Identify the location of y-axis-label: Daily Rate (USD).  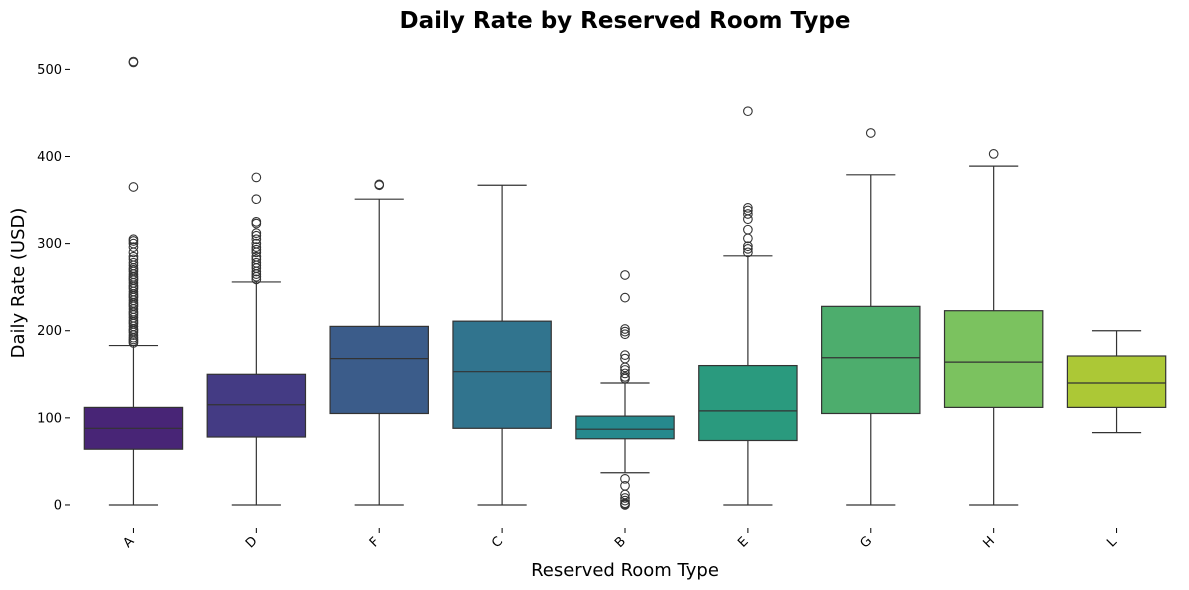
(18, 283).